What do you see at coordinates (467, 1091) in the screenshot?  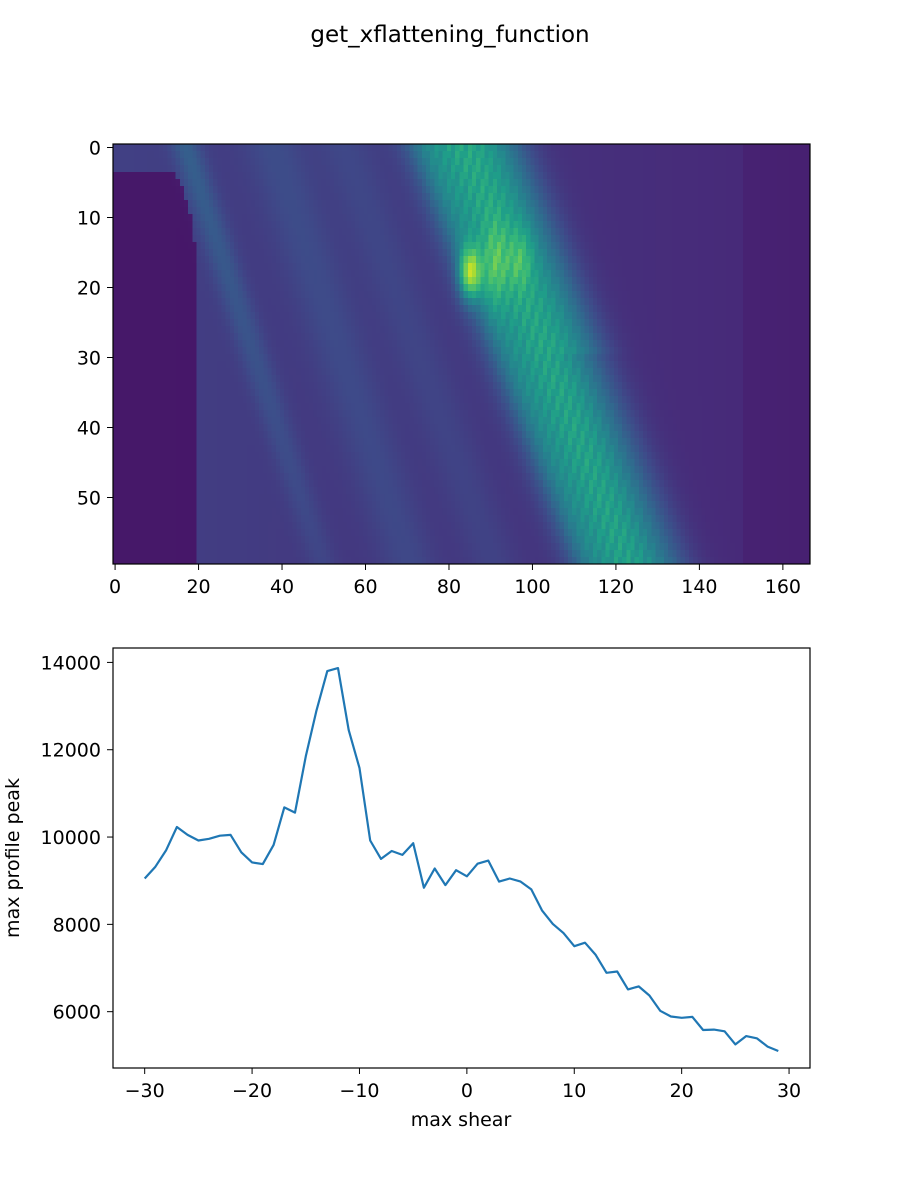 I see `line-x-tick-label: 0` at bounding box center [467, 1091].